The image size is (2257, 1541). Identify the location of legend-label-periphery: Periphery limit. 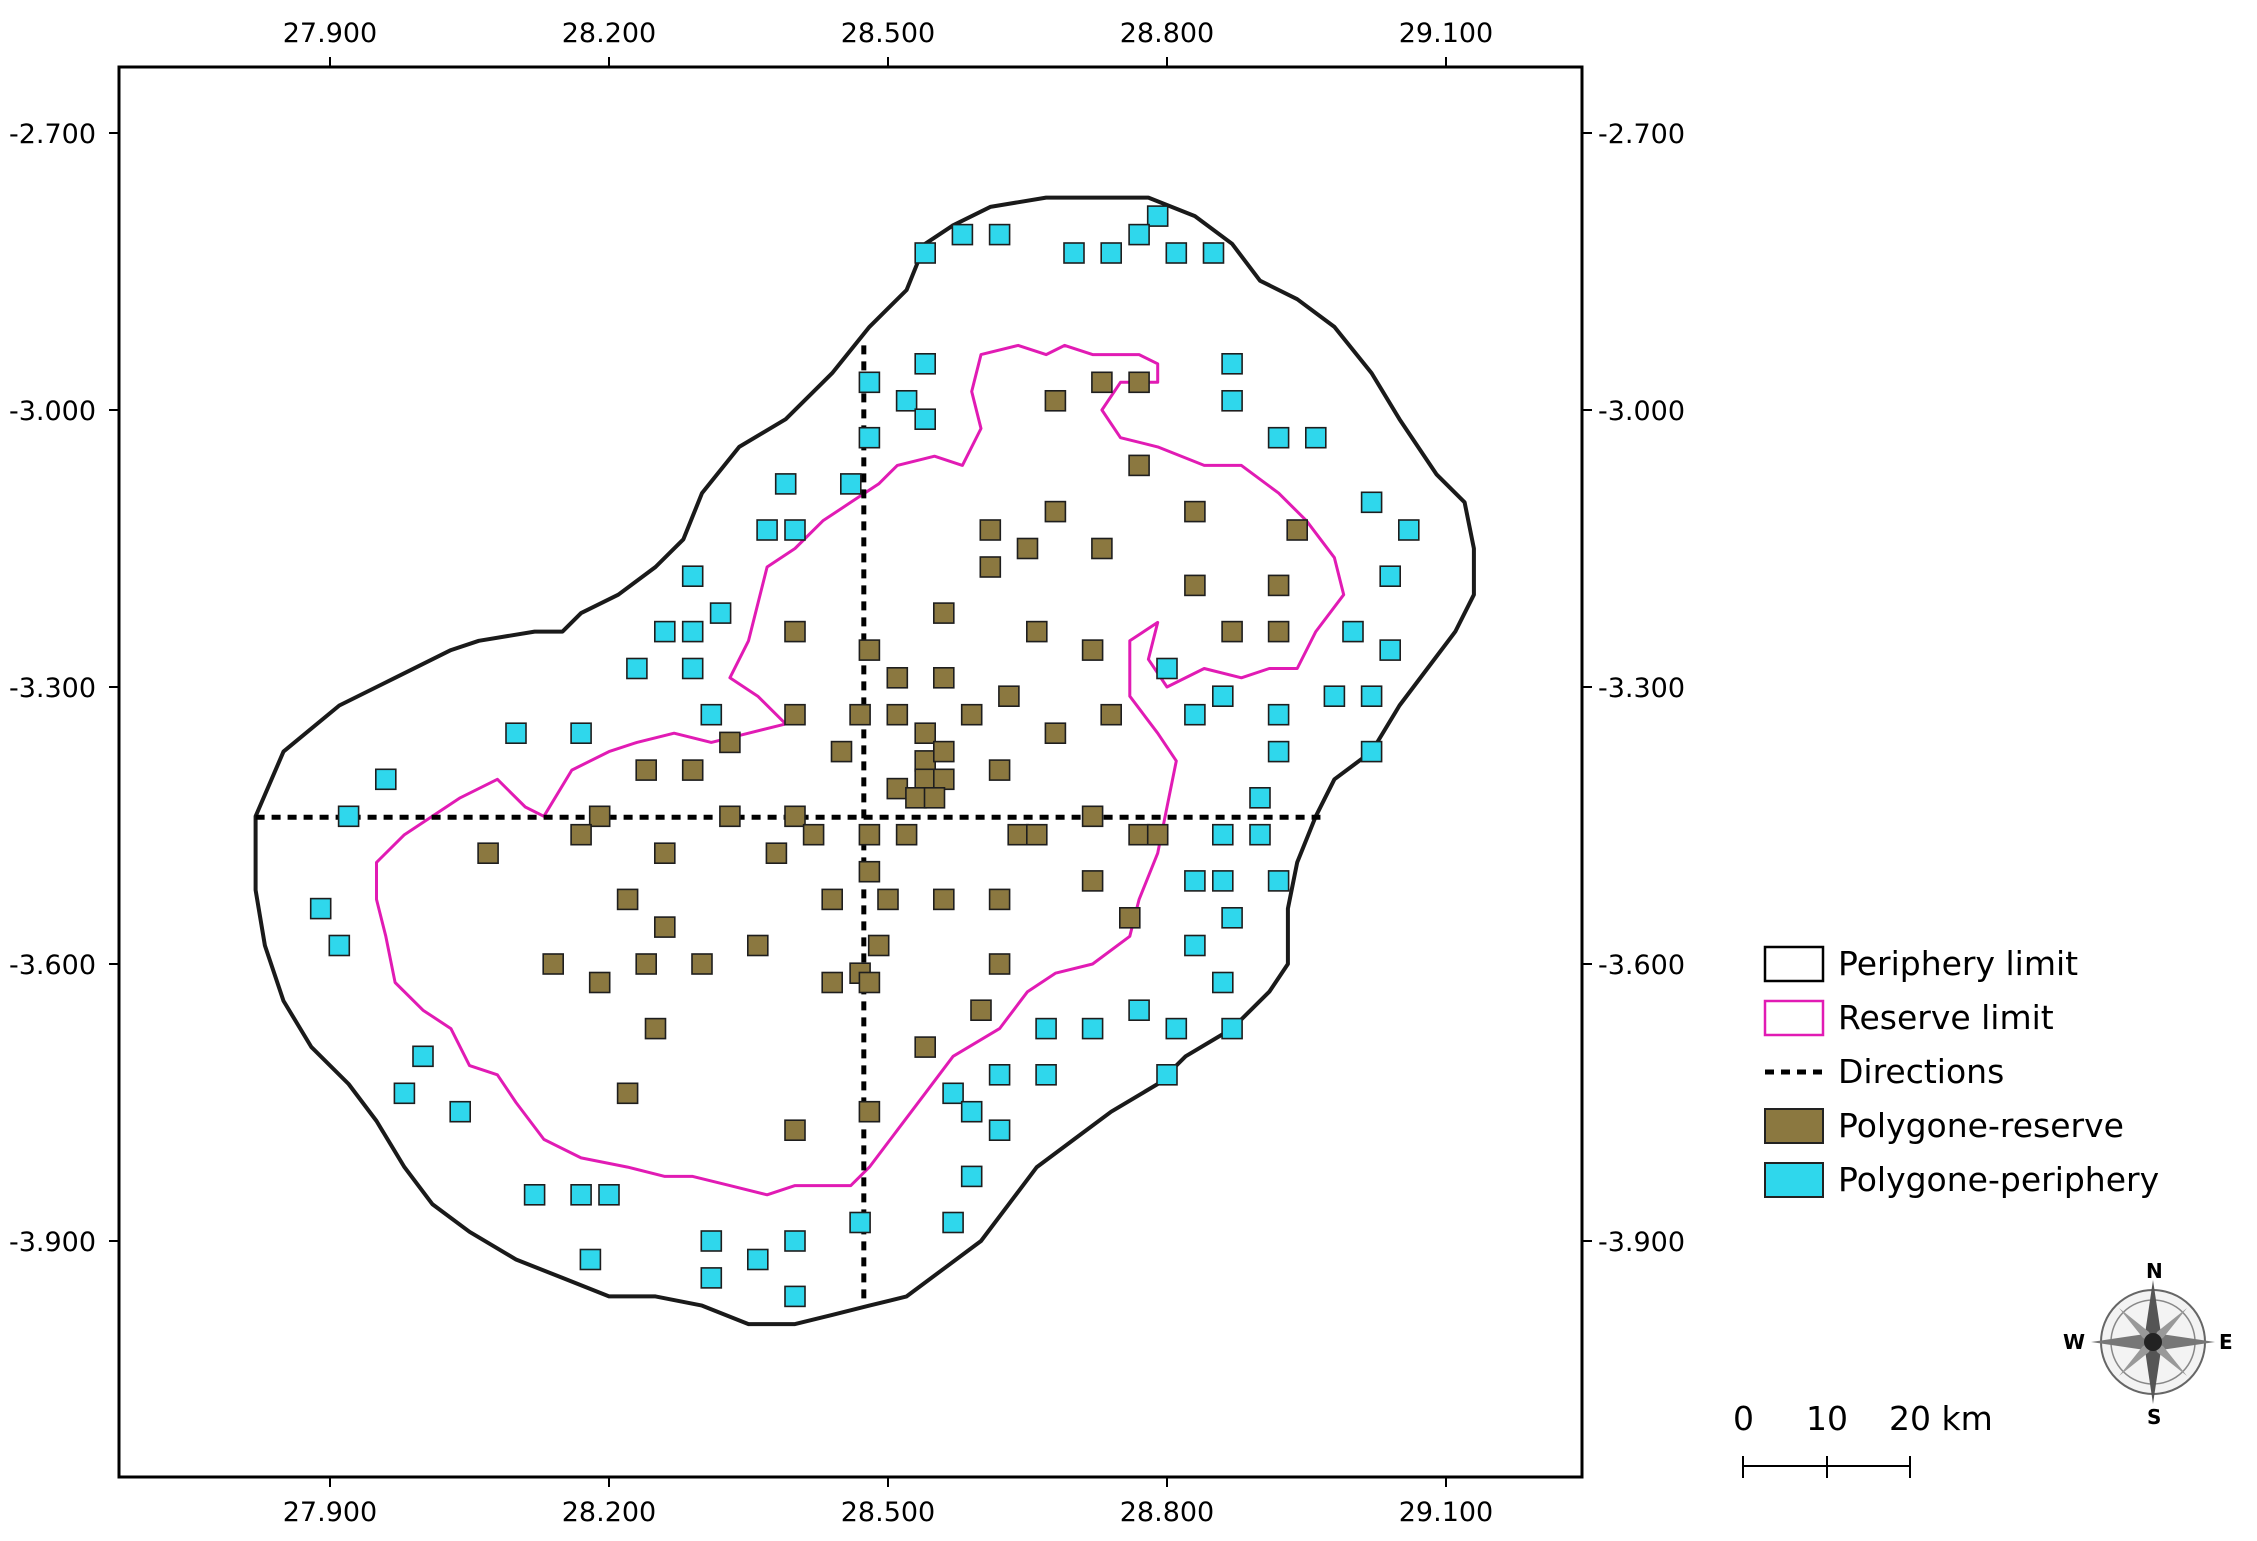
(1958, 963).